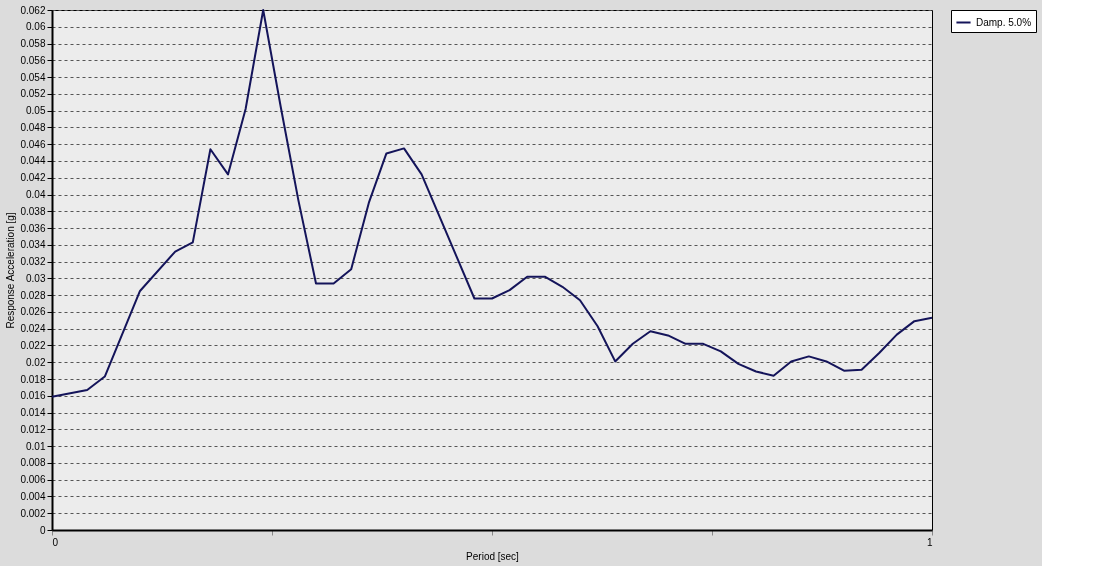 This screenshot has height=581, width=1108. I want to click on y-tick-label: 0.05, so click(36, 111).